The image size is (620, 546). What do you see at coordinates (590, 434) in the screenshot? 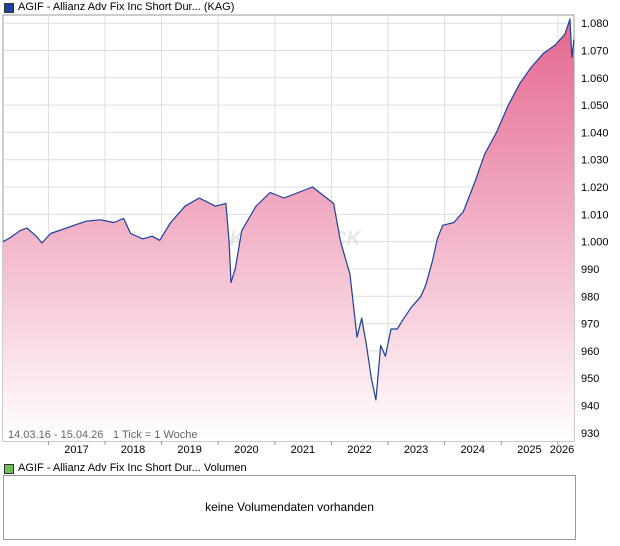
I see `y-tick-label: 930` at bounding box center [590, 434].